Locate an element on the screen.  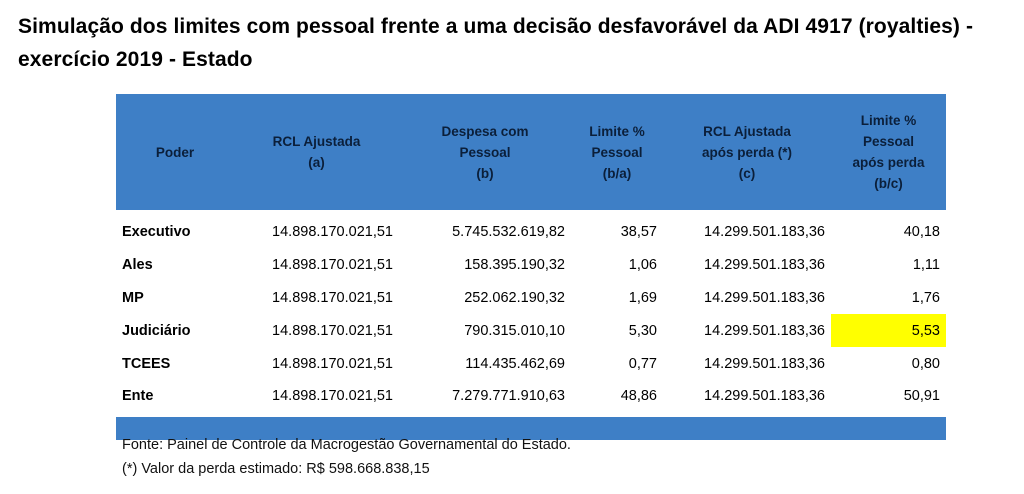
header-limite-apos-perda: Limite % Pessoal após perda (b/c) is located at coordinates (888, 152).